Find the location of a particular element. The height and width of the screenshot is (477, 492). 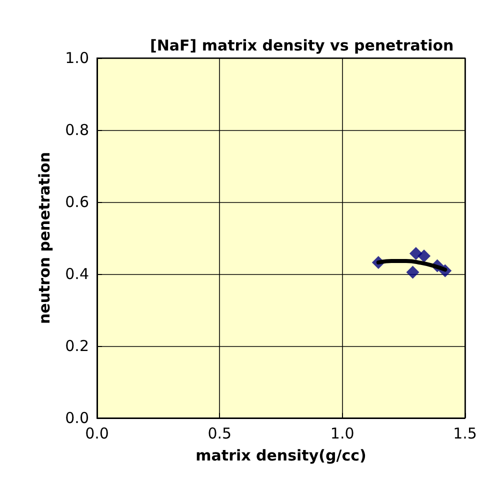

y-tick-label: 0.6 is located at coordinates (77, 202).